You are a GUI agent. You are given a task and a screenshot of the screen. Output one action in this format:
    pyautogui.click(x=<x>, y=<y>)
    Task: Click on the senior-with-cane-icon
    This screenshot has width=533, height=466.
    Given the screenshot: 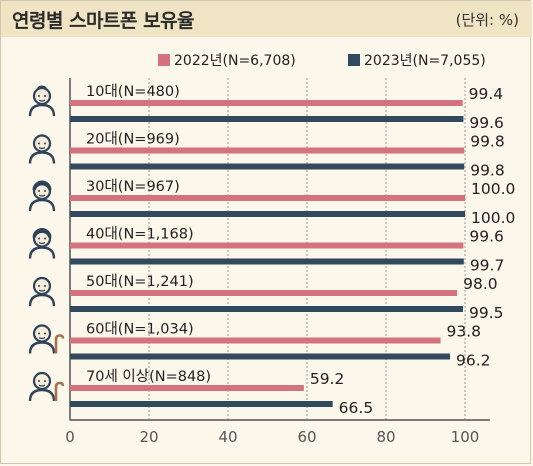 What is the action you would take?
    pyautogui.click(x=46, y=386)
    